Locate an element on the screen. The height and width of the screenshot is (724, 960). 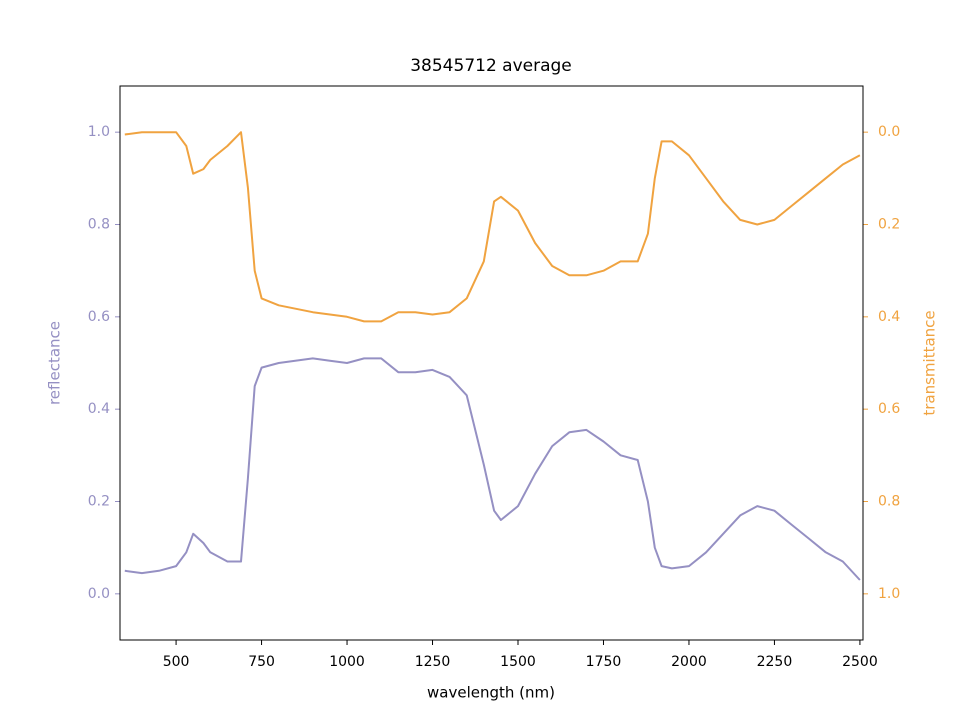
x-tick-label: 2000 is located at coordinates (689, 662).